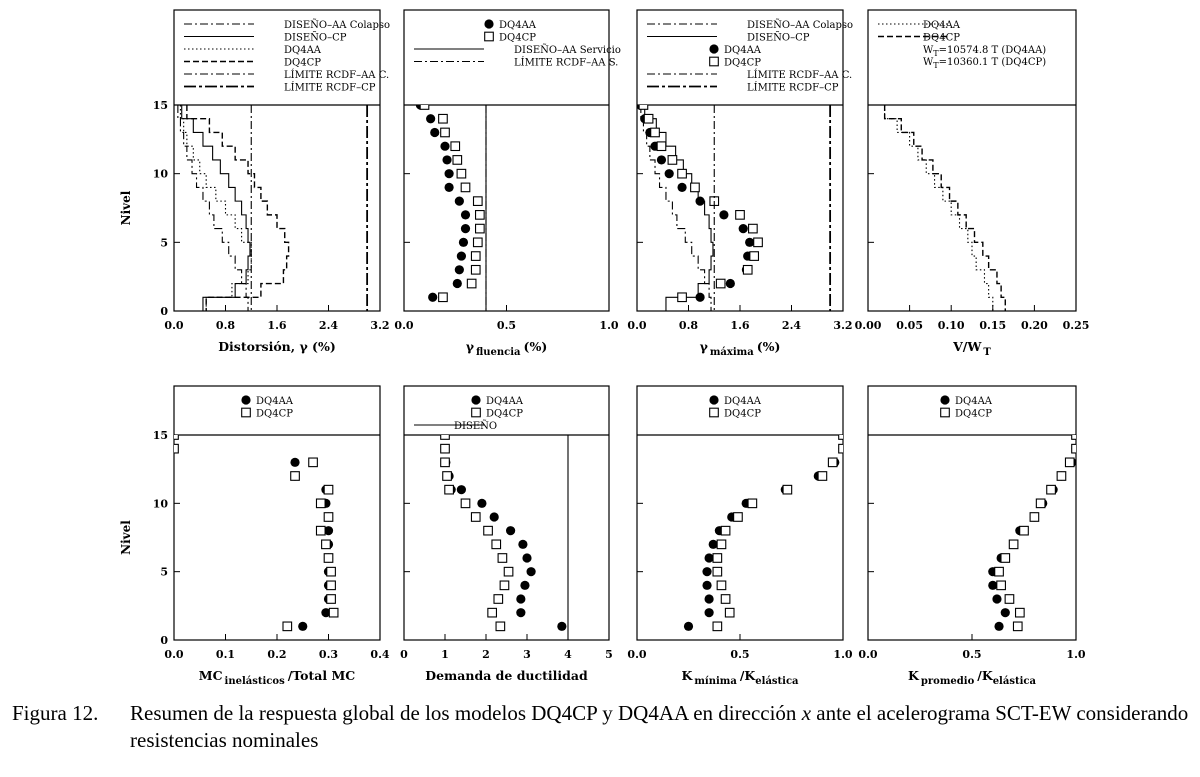 The image size is (1200, 777). What do you see at coordinates (379, 325) in the screenshot?
I see `x-tick-label: 3.2` at bounding box center [379, 325].